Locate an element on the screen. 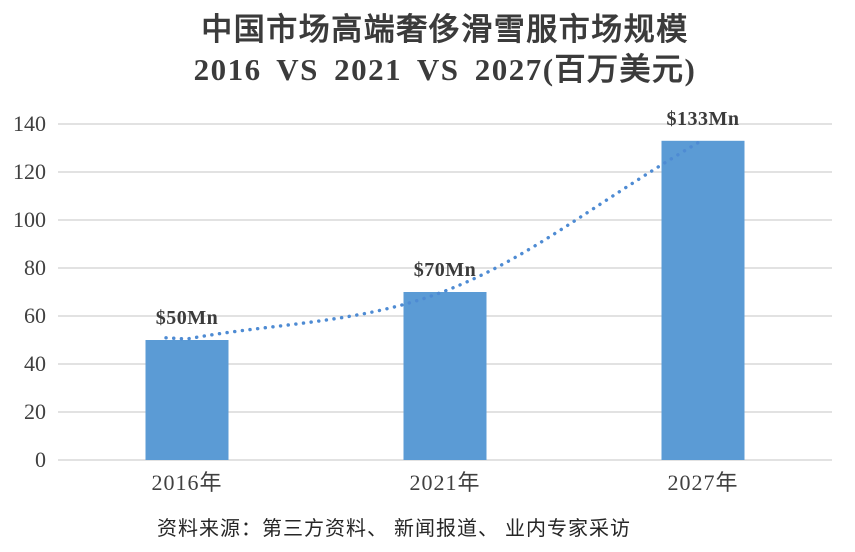 Image resolution: width=855 pixels, height=552 pixels. data-label: $50Mn is located at coordinates (187, 318).